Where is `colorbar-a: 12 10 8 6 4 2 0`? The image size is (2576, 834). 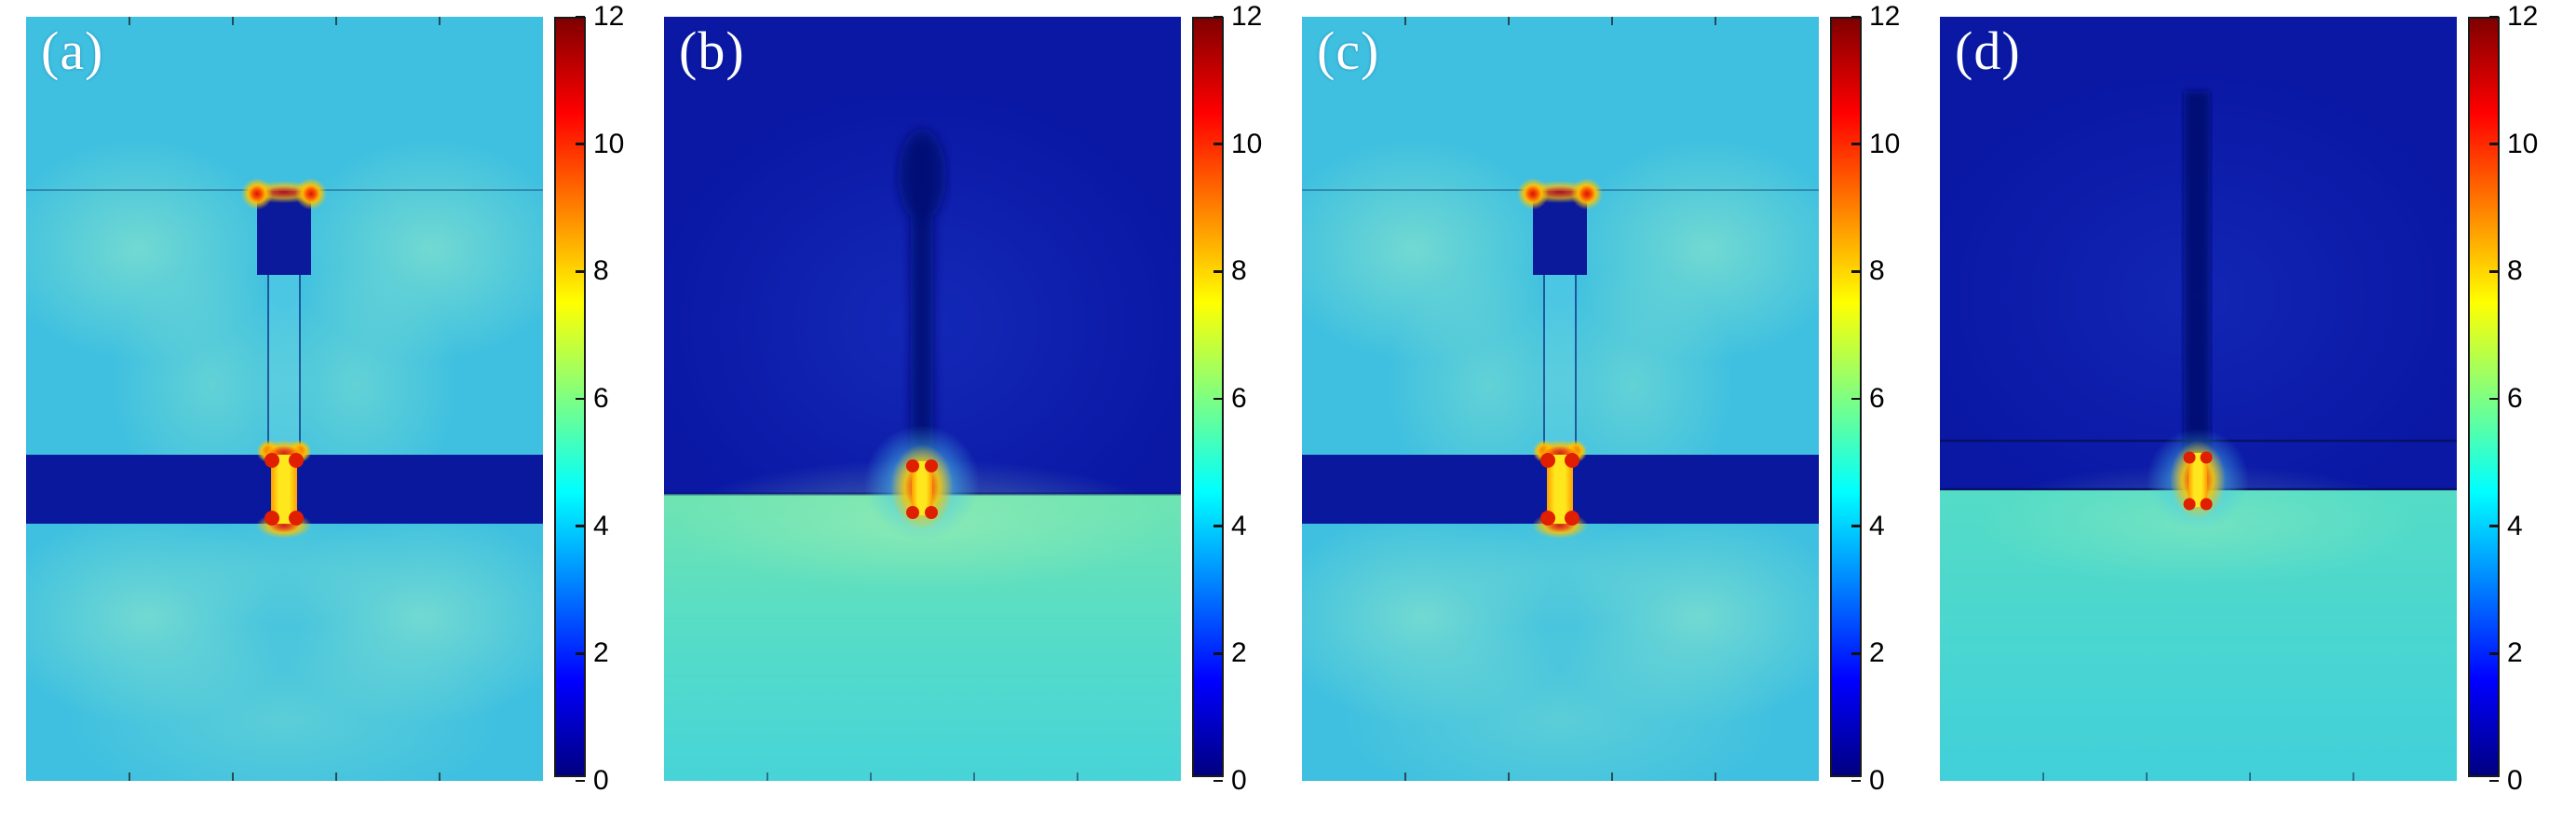
colorbar-a: 12 10 8 6 4 2 0 is located at coordinates (597, 398).